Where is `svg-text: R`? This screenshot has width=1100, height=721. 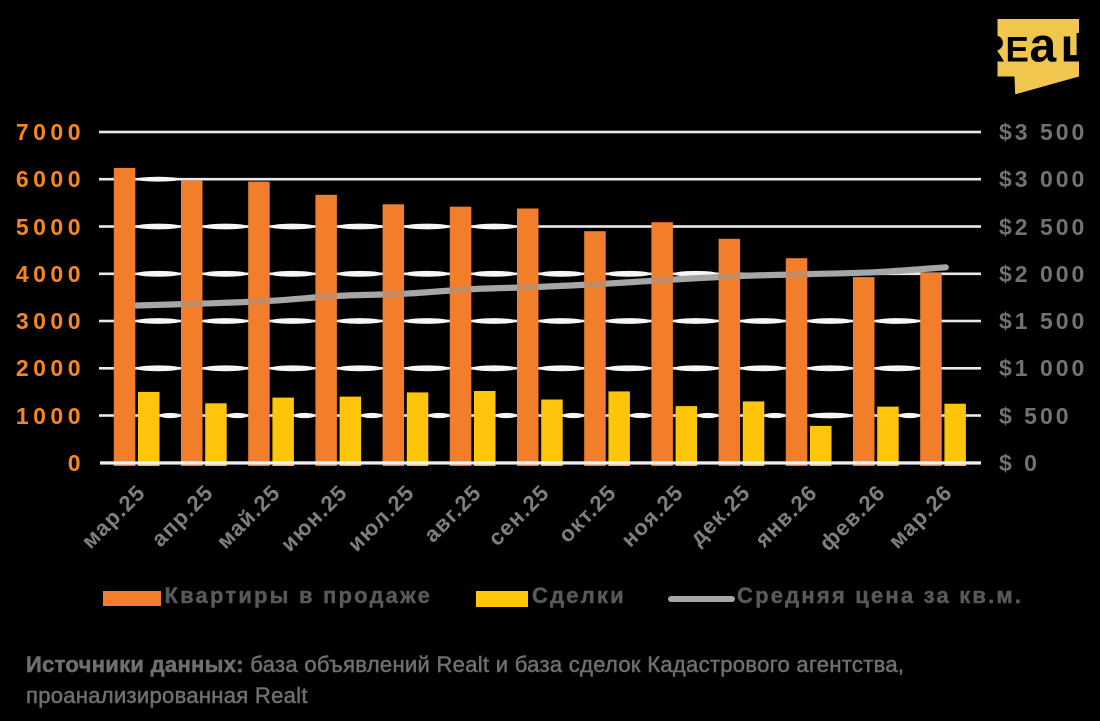
svg-text: R is located at coordinates (991, 50).